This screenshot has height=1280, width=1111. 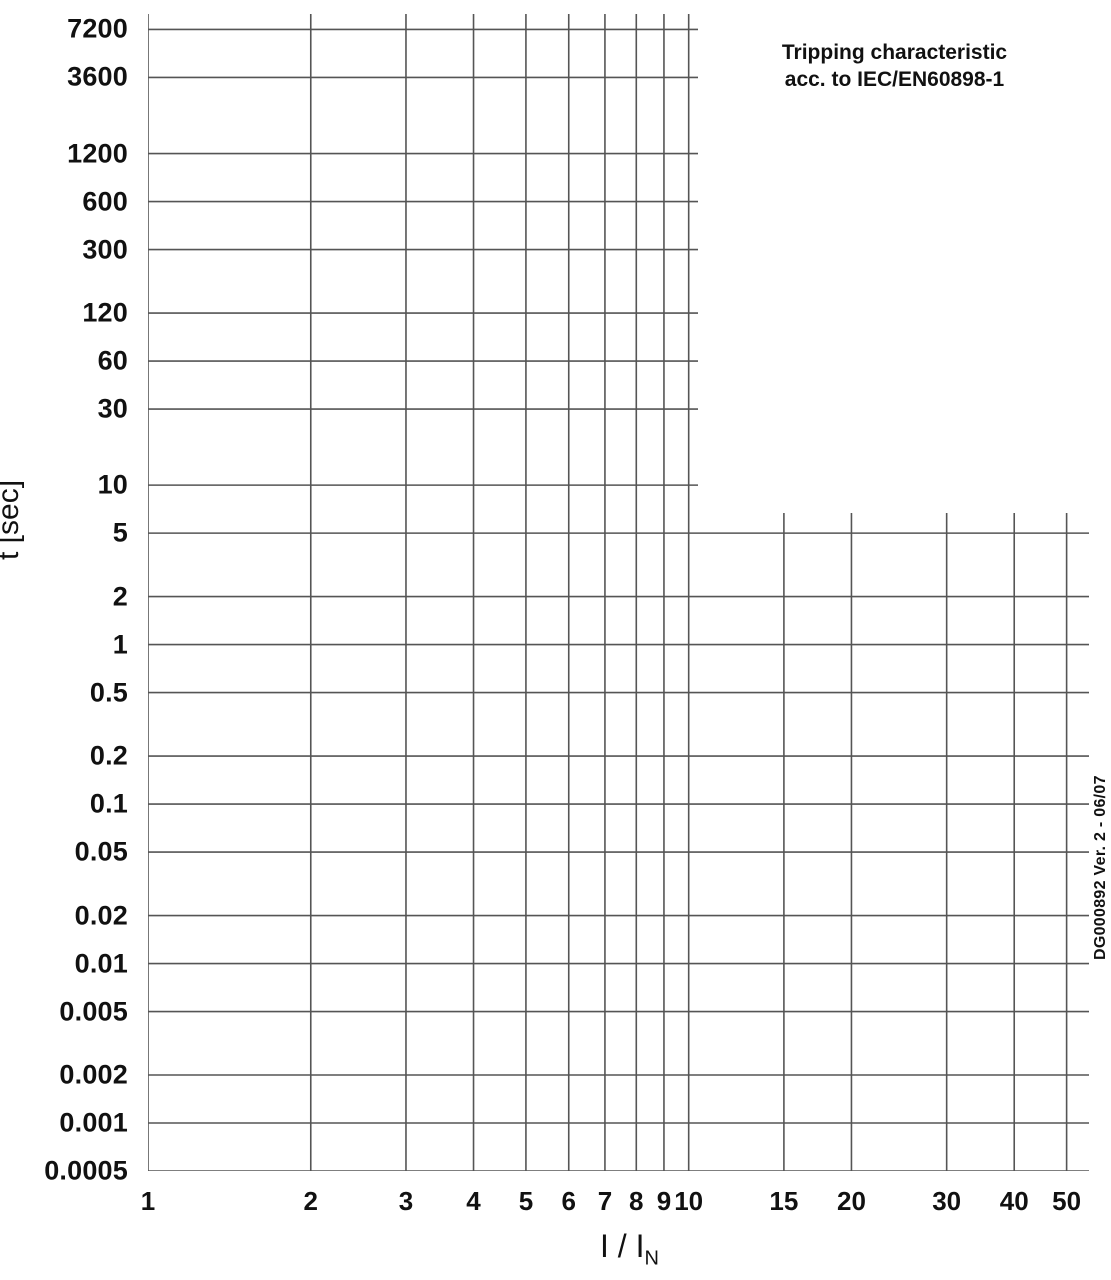 I want to click on y-tick-label: 0.1, so click(x=108, y=803).